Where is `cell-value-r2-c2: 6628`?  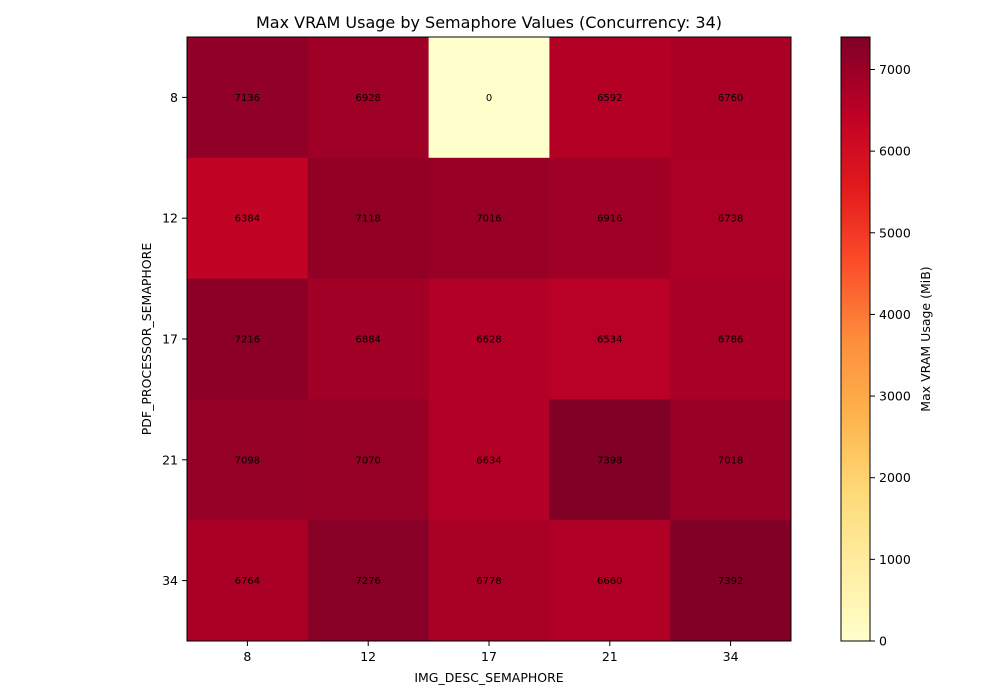
cell-value-r2-c2: 6628 is located at coordinates (488, 340).